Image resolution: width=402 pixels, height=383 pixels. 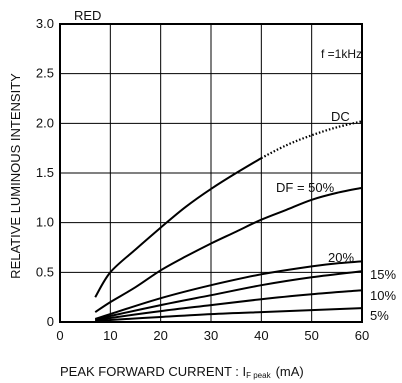 I want to click on x-tick-label: 50, so click(x=311, y=335).